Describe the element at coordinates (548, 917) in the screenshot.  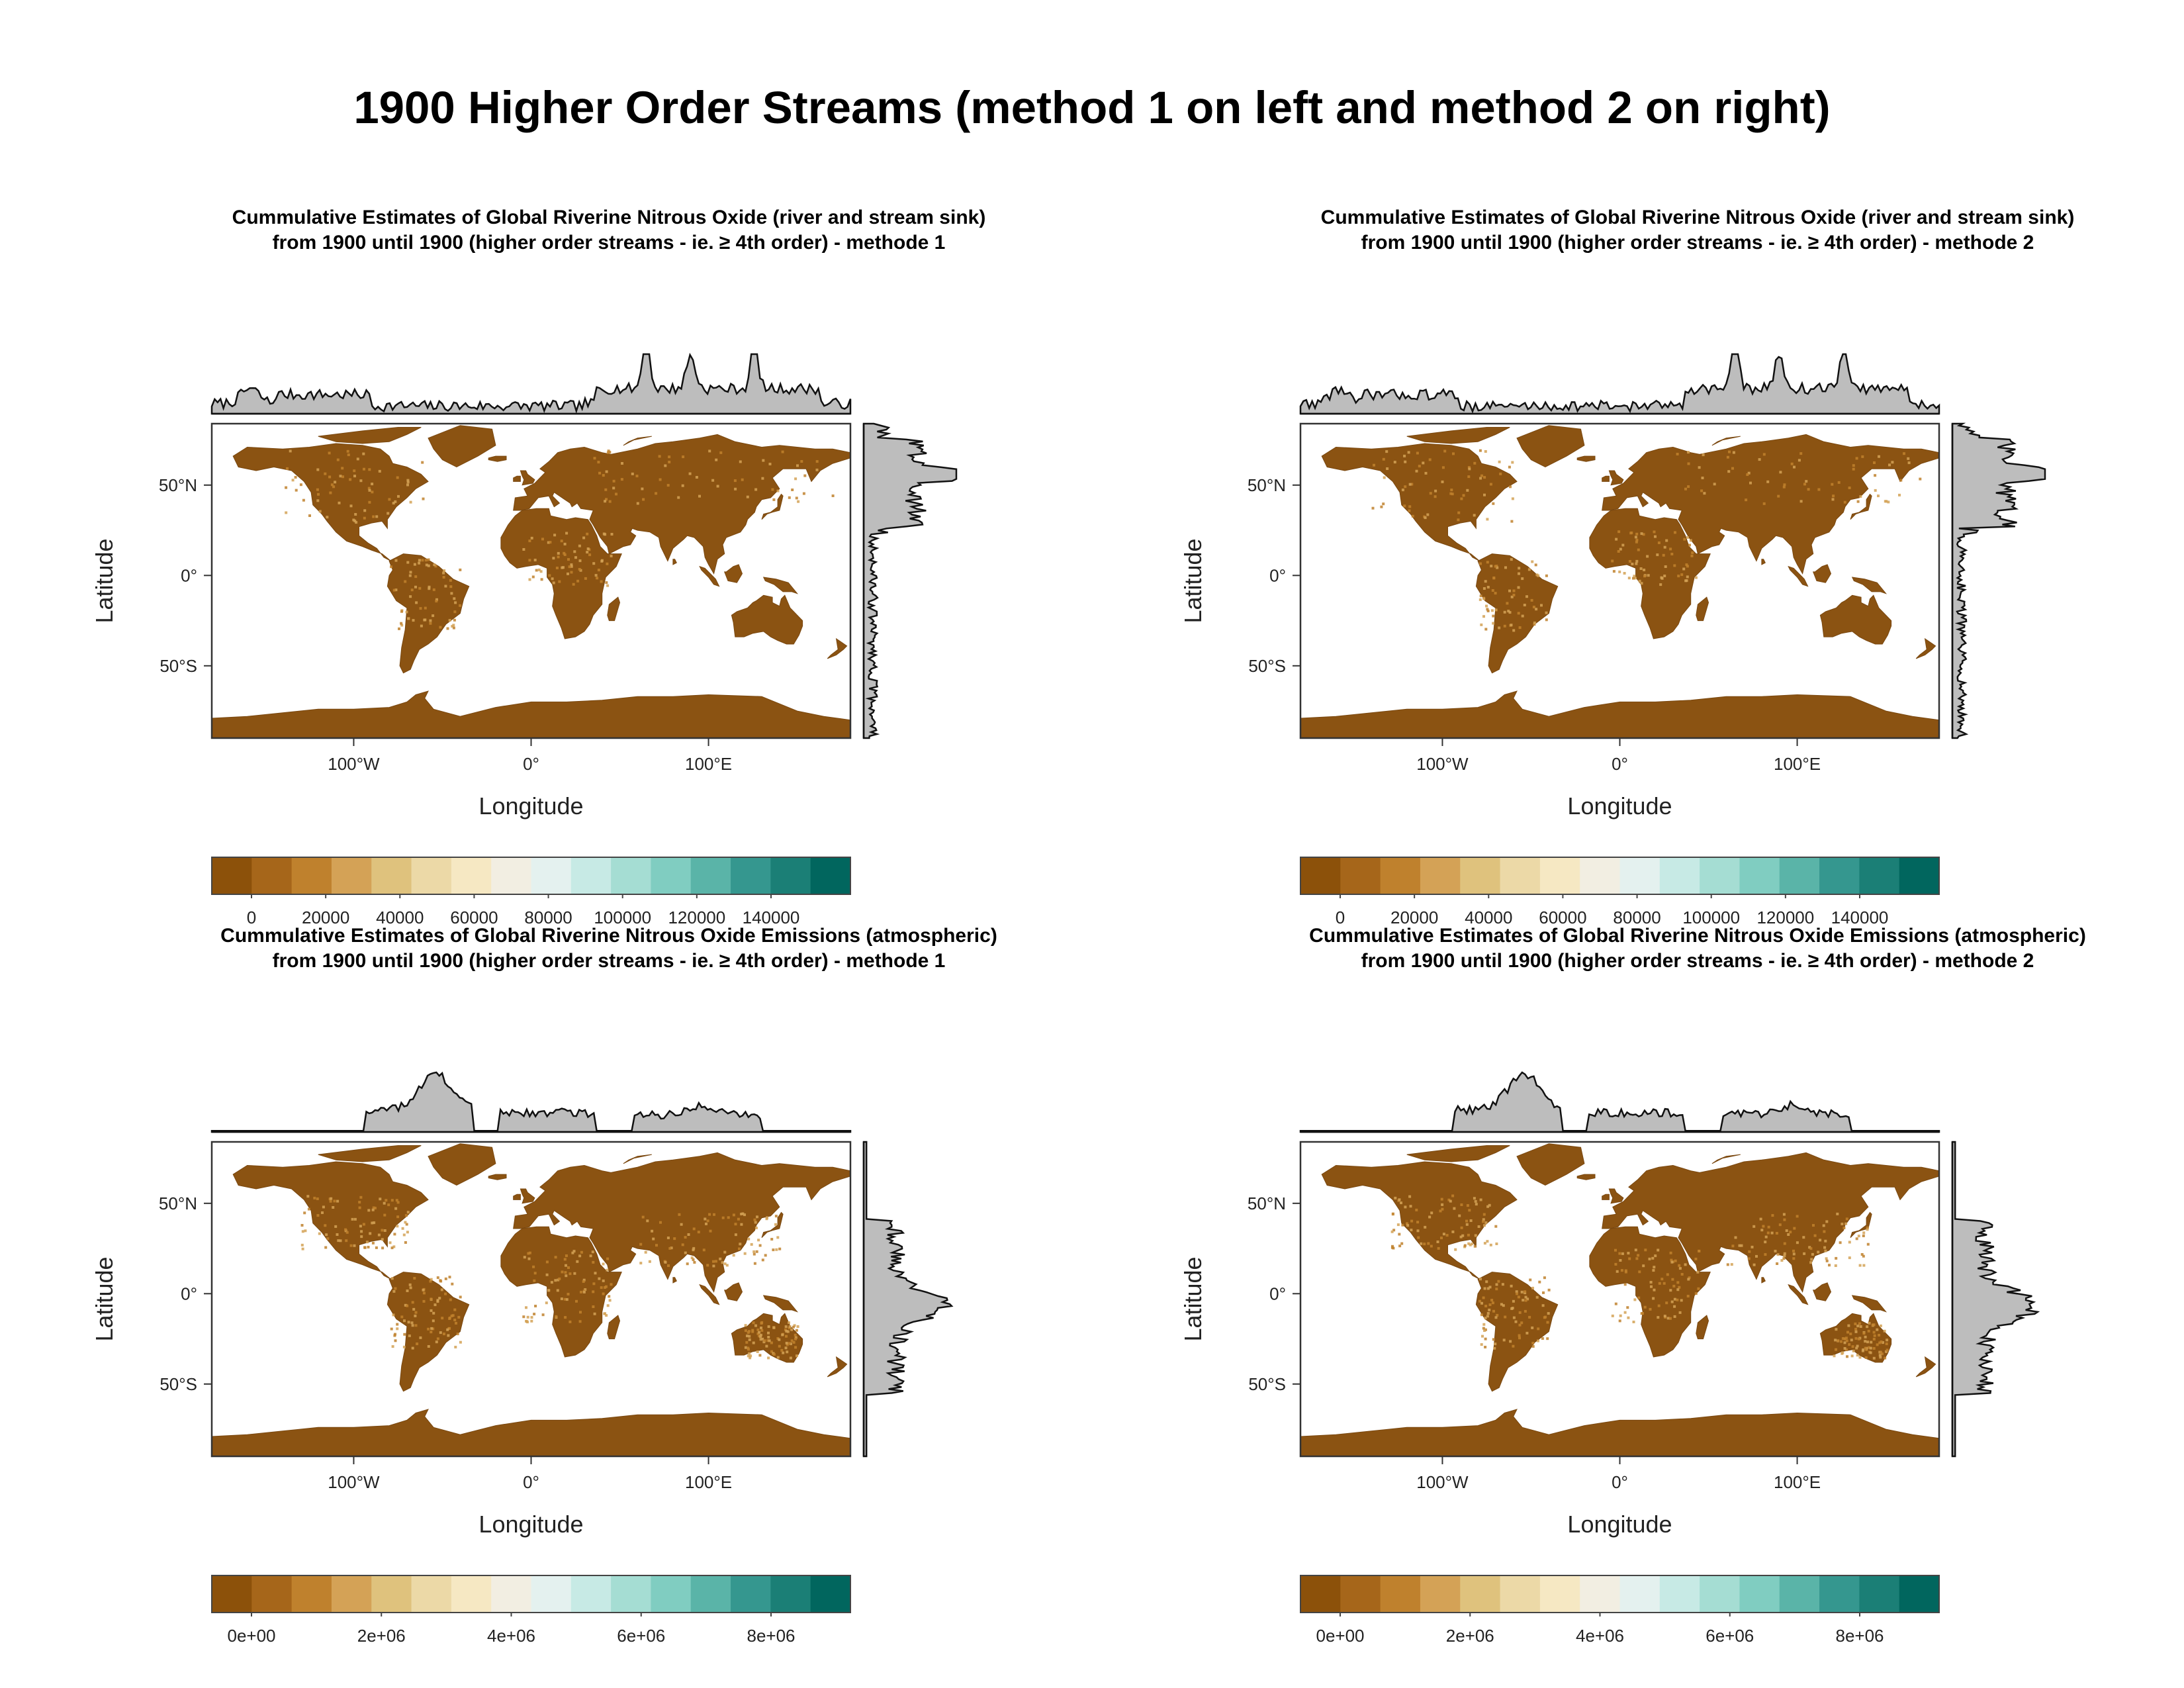
I see `colorbar-tick-label: 80000` at that location.